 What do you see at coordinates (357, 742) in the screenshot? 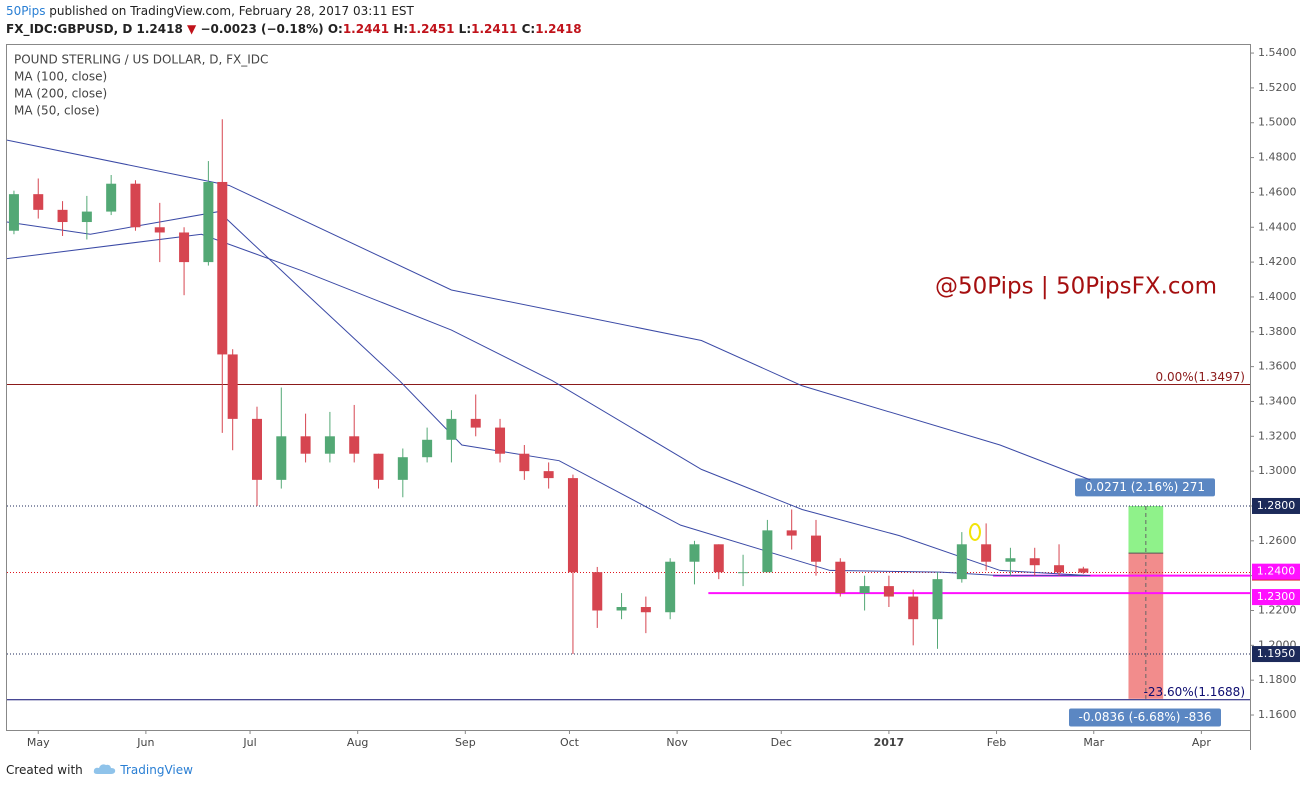
I see `x-tick-label: Aug` at bounding box center [357, 742].